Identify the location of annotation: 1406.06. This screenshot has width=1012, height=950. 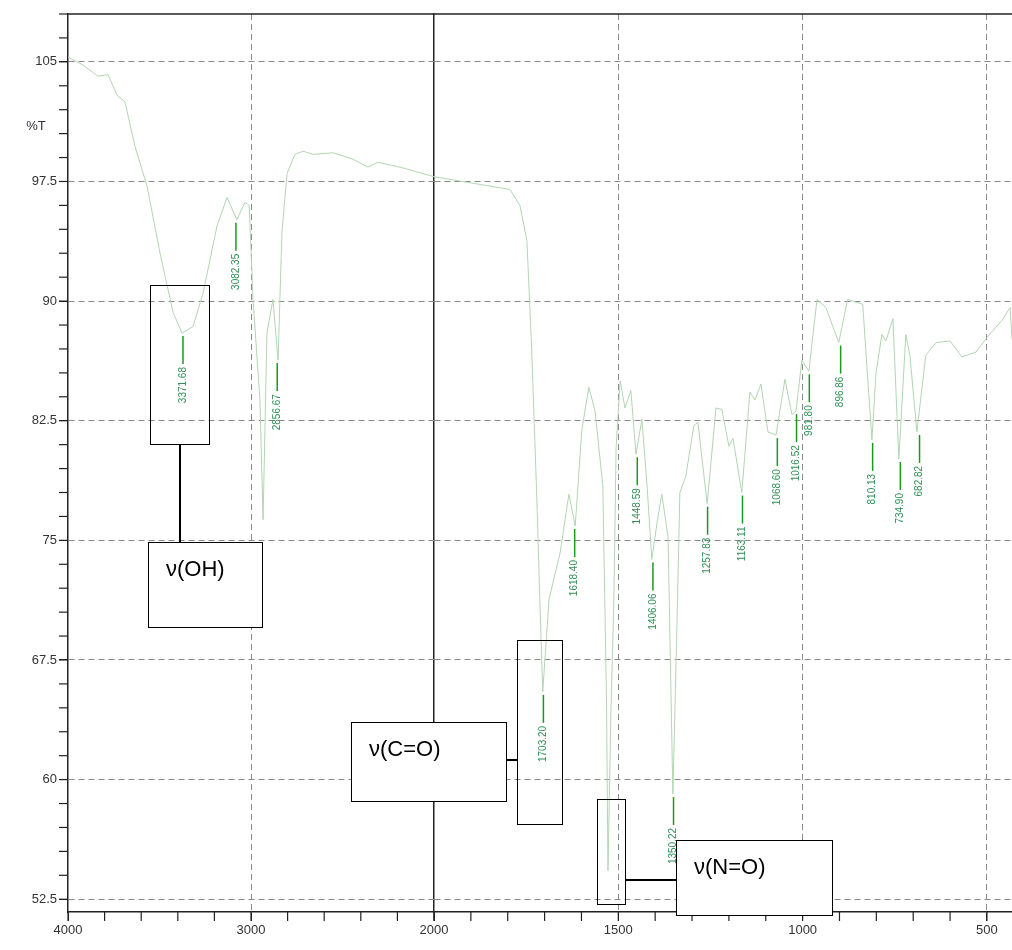
(652, 611).